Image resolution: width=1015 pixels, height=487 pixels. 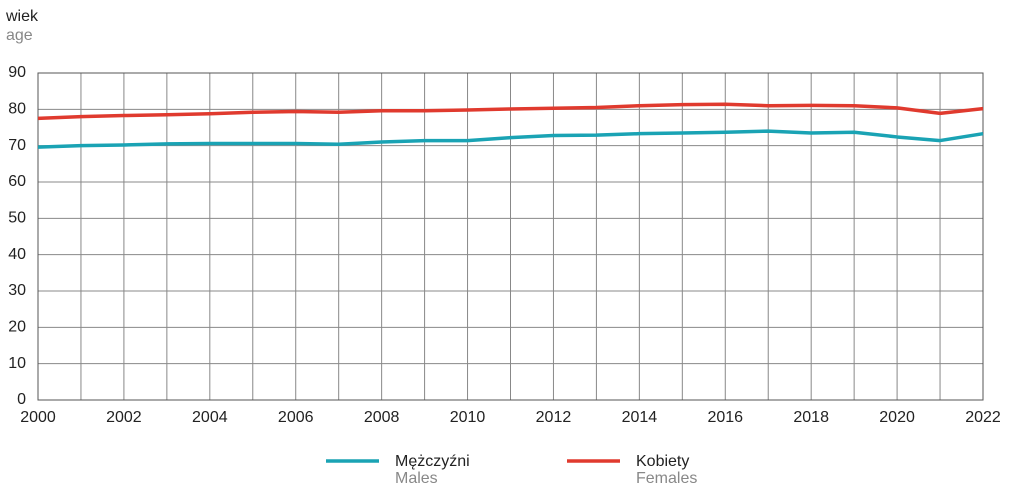 What do you see at coordinates (296, 417) in the screenshot?
I see `x-tick-label: 2006` at bounding box center [296, 417].